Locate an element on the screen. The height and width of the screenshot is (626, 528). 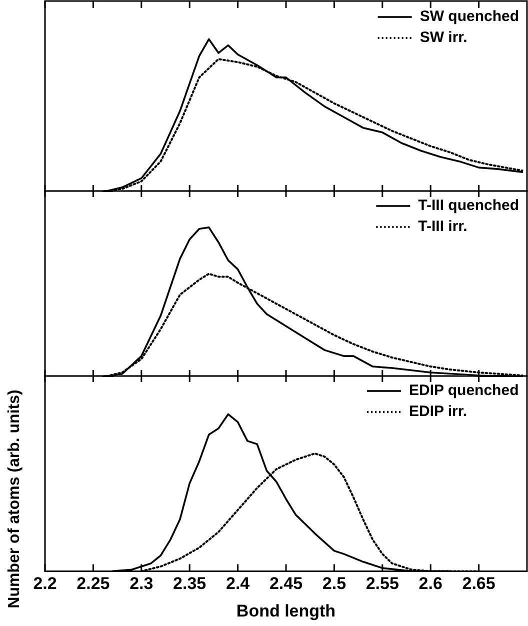
legend-label: SW quenched is located at coordinates (469, 17).